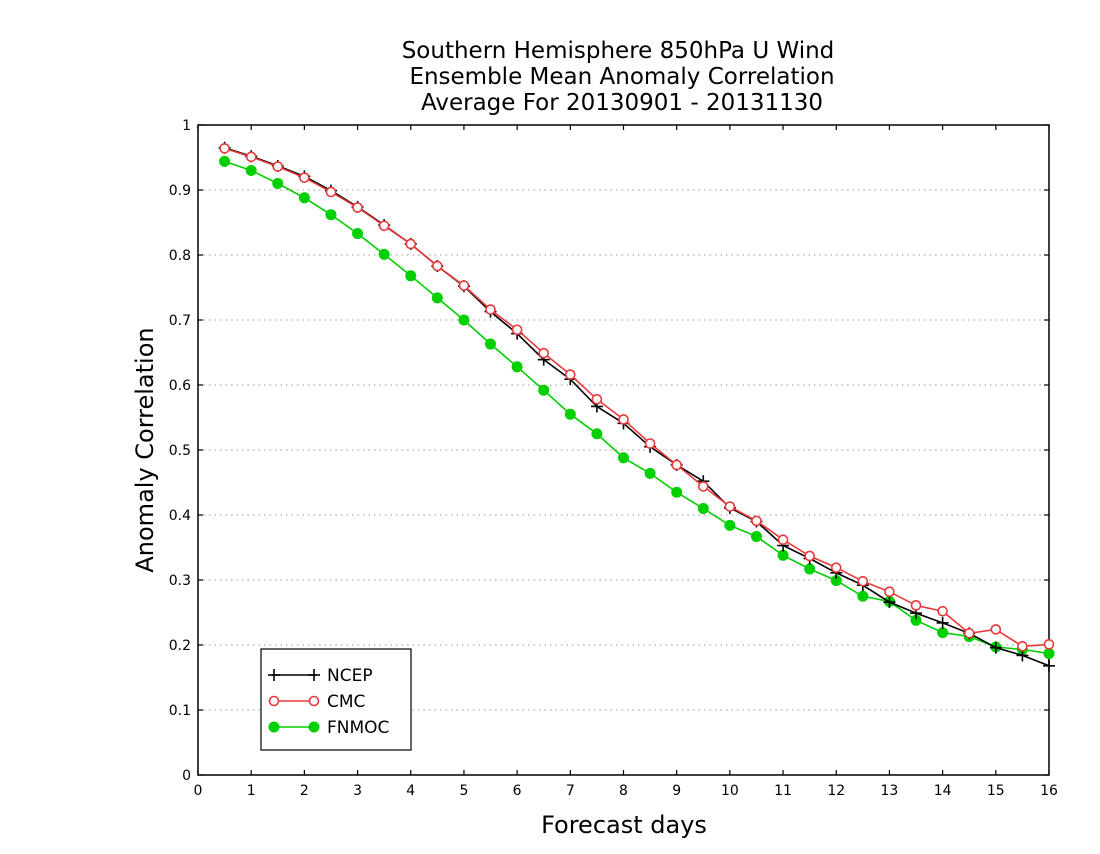  I want to click on x-tick-label: 9, so click(676, 791).